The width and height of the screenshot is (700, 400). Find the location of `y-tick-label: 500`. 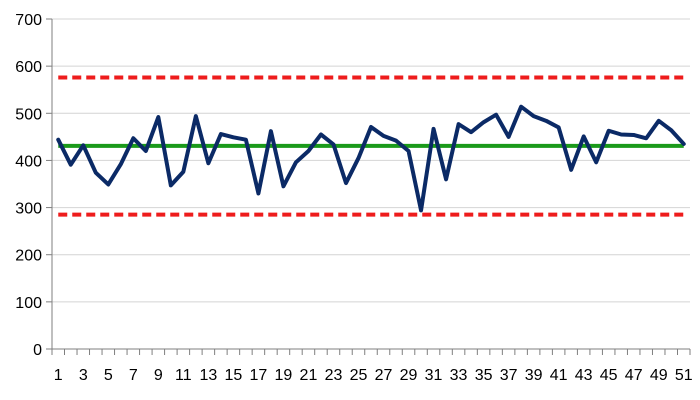

y-tick-label: 500 is located at coordinates (28, 114).